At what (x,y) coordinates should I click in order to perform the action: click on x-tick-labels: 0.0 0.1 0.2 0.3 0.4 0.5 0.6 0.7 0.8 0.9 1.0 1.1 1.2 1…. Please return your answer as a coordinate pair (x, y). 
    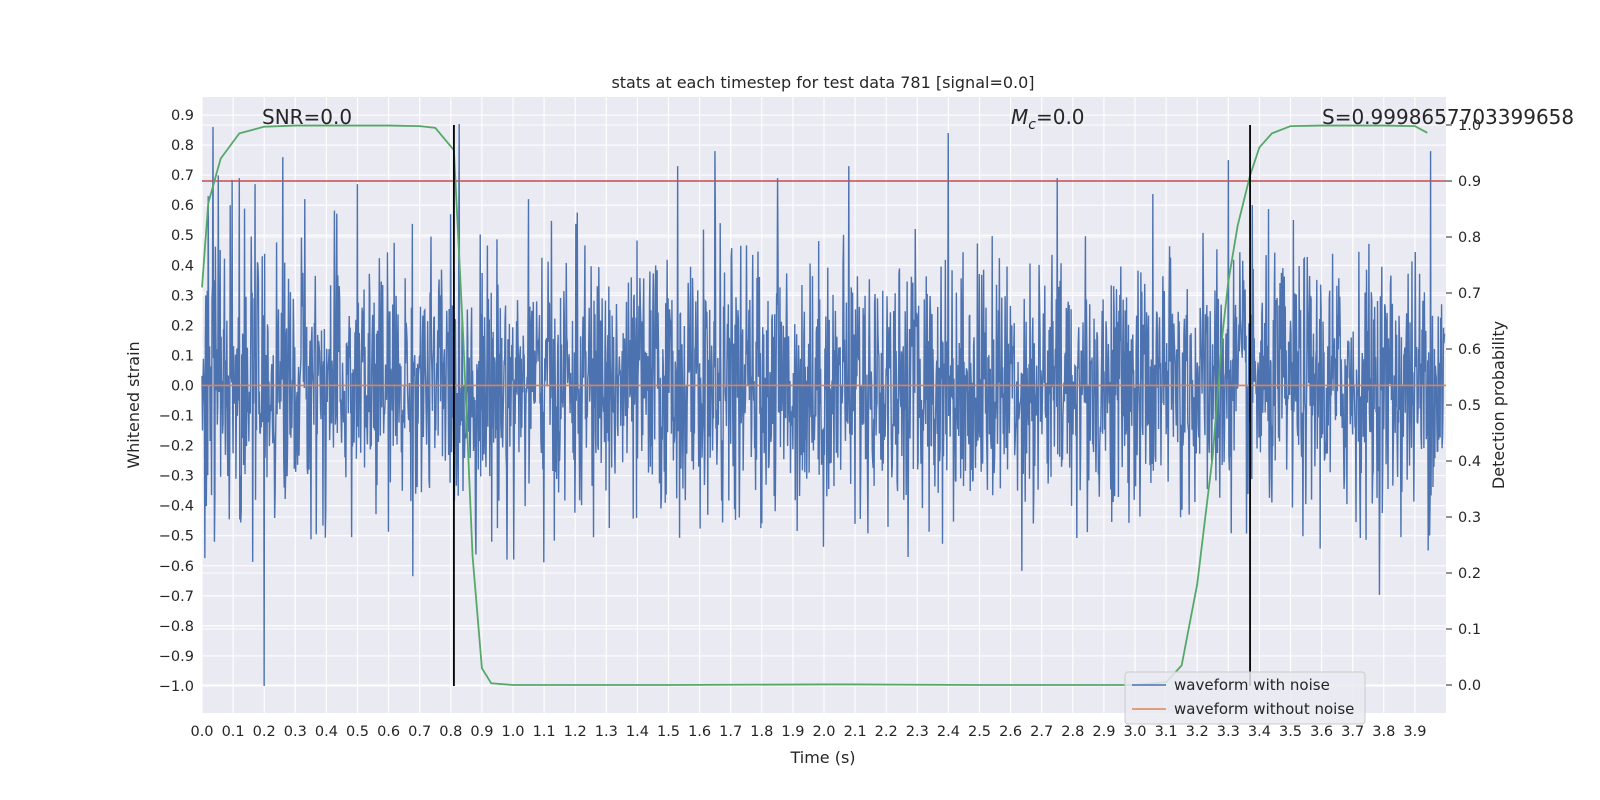
    Looking at the image, I should click on (808, 732).